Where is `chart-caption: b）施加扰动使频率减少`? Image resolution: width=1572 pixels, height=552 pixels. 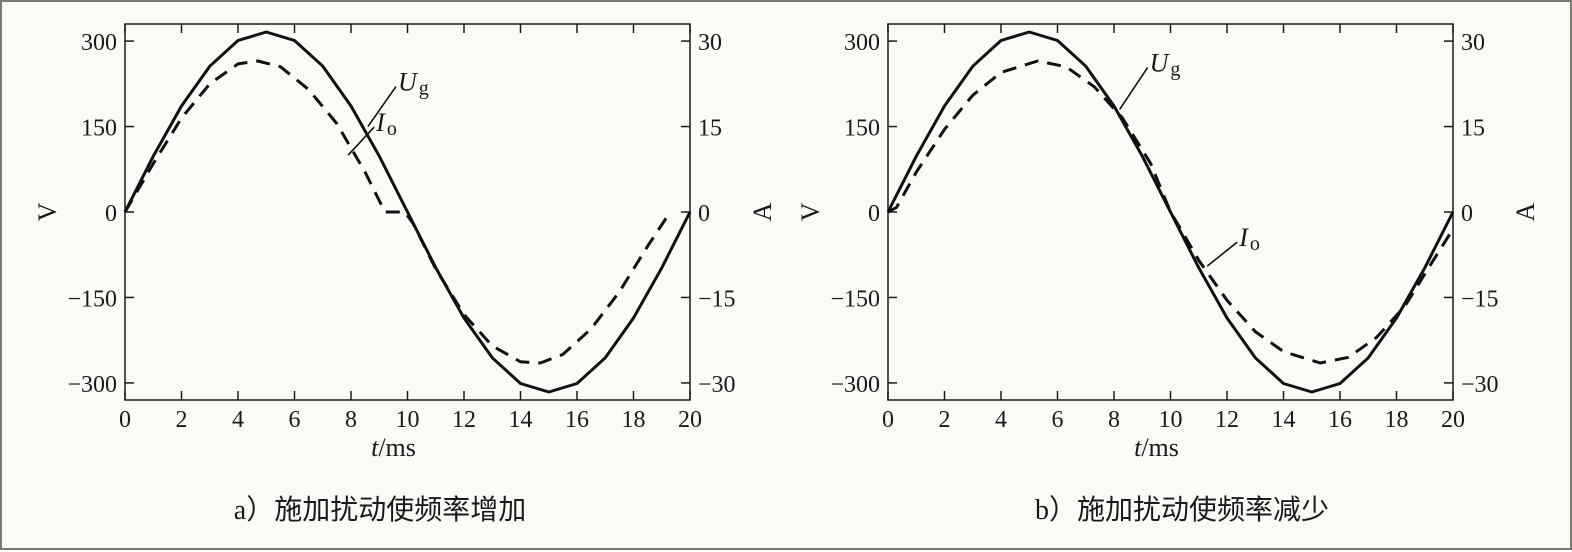 chart-caption: b）施加扰动使频率减少 is located at coordinates (1182, 510).